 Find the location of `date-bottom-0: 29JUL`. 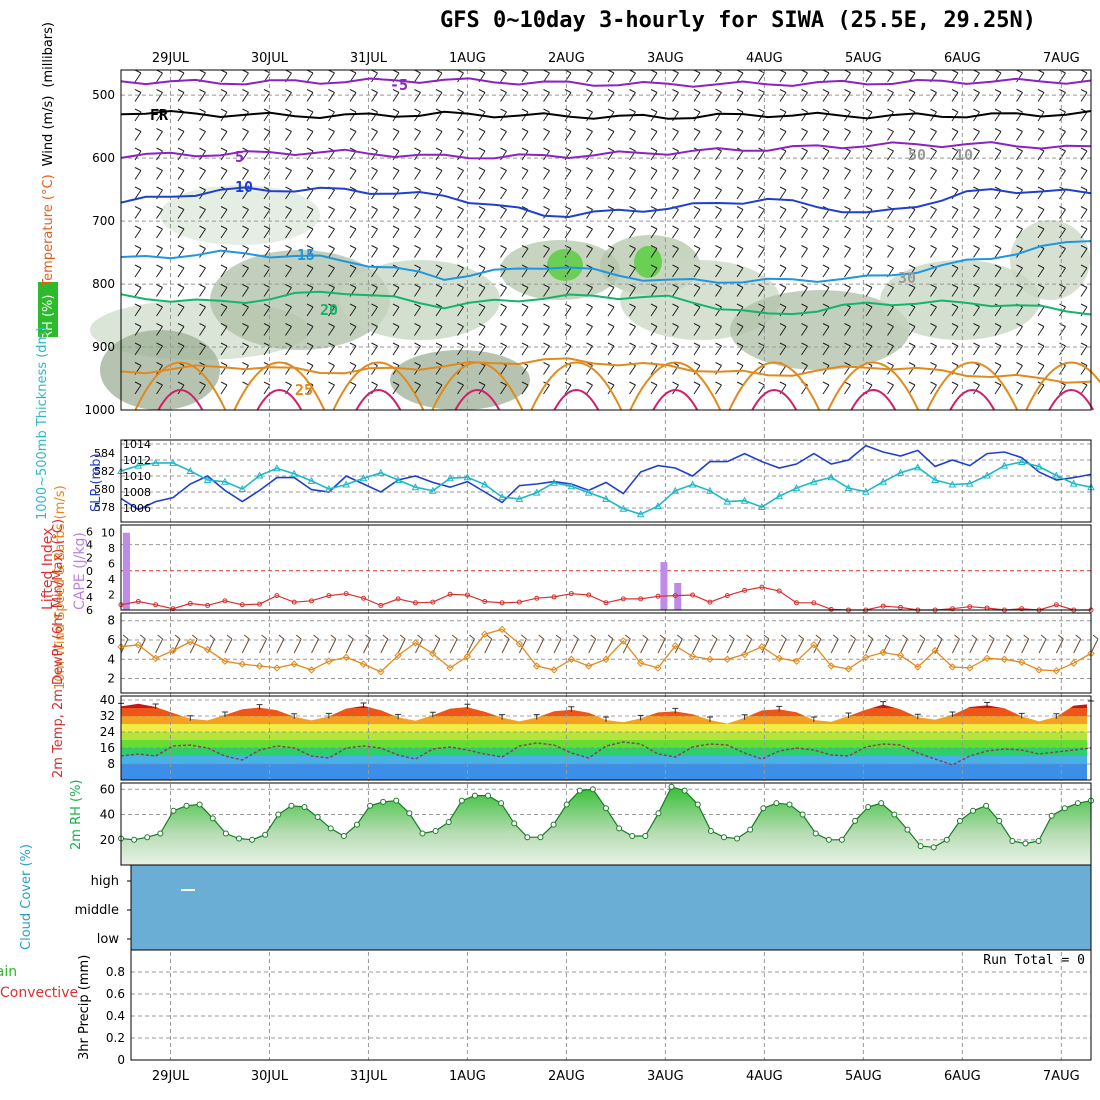

date-bottom-0: 29JUL is located at coordinates (171, 1076).